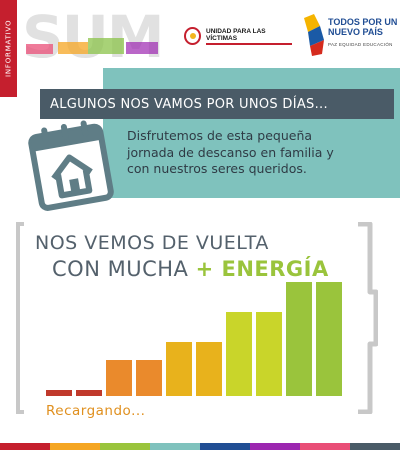 This screenshot has width=400, height=450. What do you see at coordinates (190, 269) in the screenshot?
I see `message-line-2: CON MUCHA + ENERGÍA` at bounding box center [190, 269].